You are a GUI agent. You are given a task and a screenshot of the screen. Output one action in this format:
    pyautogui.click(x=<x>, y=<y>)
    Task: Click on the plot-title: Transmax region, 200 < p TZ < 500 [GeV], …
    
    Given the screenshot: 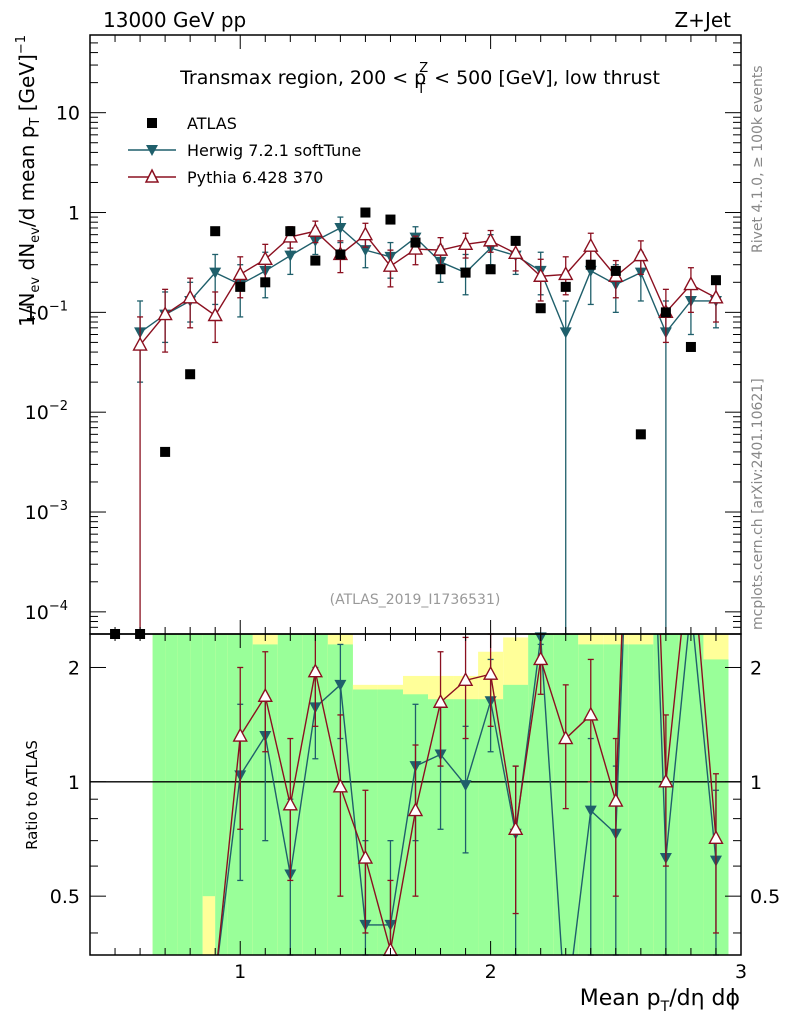 What is the action you would take?
    pyautogui.click(x=419, y=79)
    